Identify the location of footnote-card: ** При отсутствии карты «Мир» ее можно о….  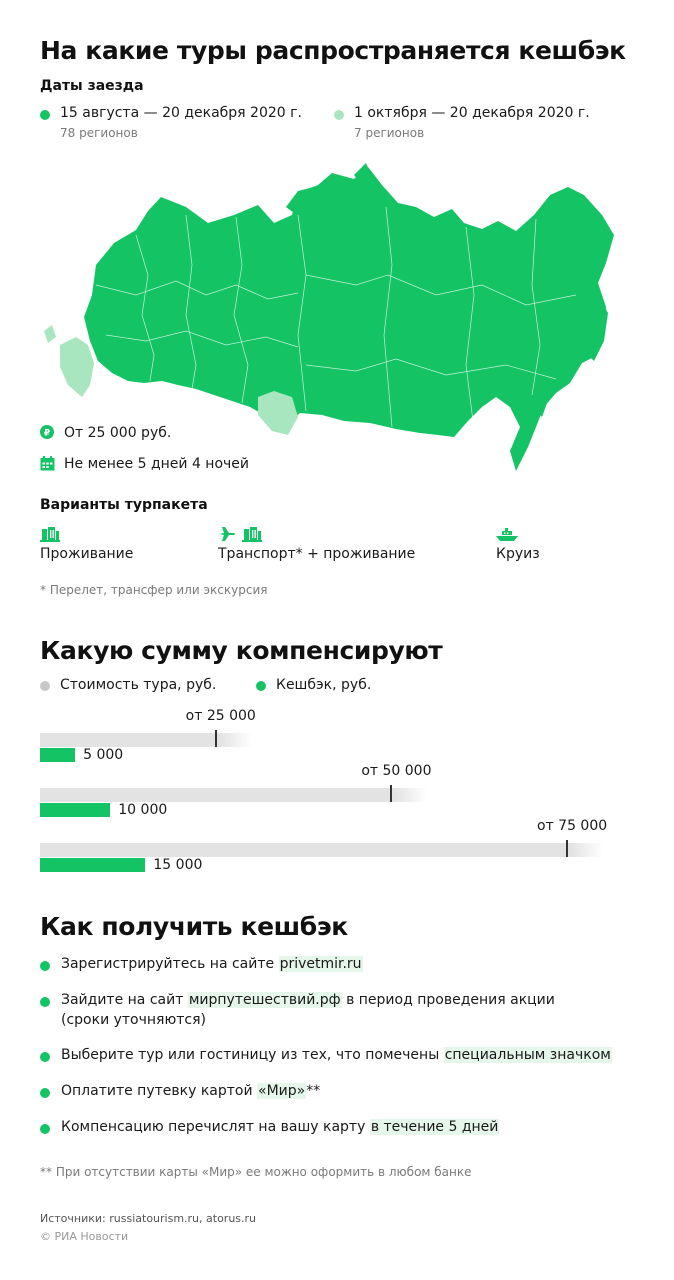
(256, 1172).